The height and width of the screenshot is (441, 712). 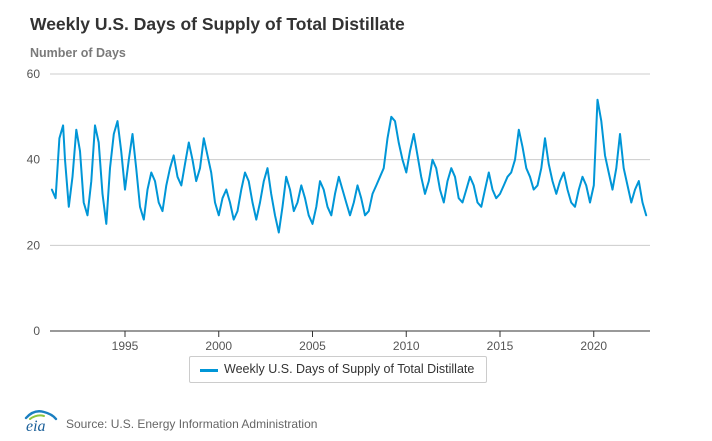 I want to click on y-axis-title: Number of Days, so click(x=78, y=53).